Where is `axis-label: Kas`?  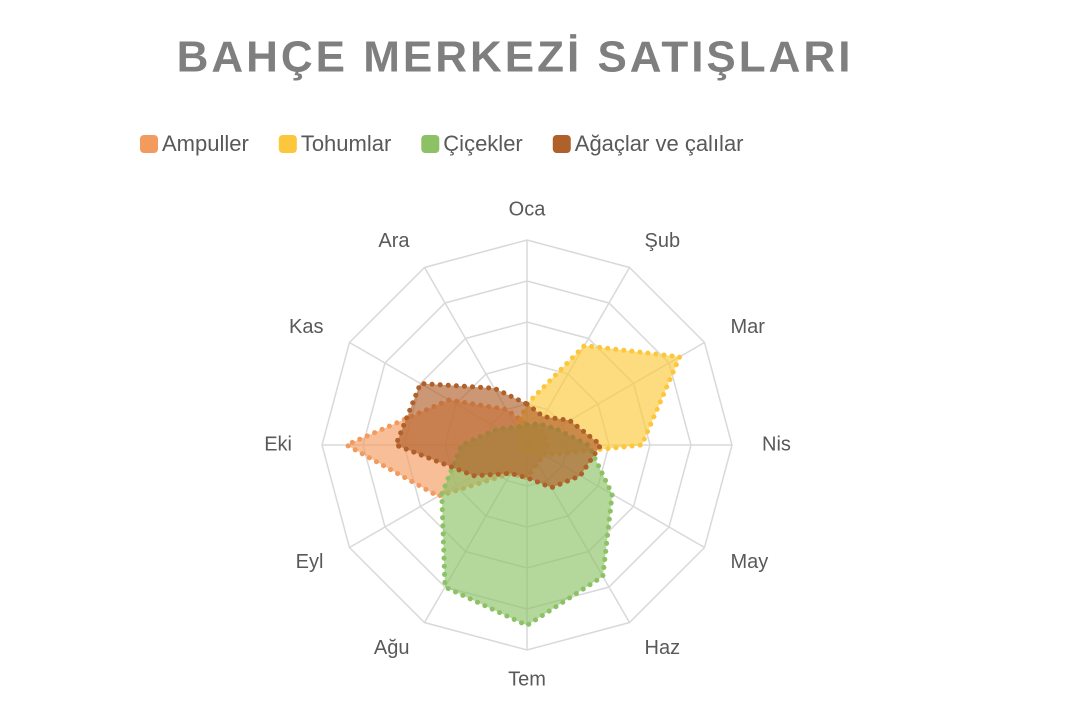 axis-label: Kas is located at coordinates (306, 327).